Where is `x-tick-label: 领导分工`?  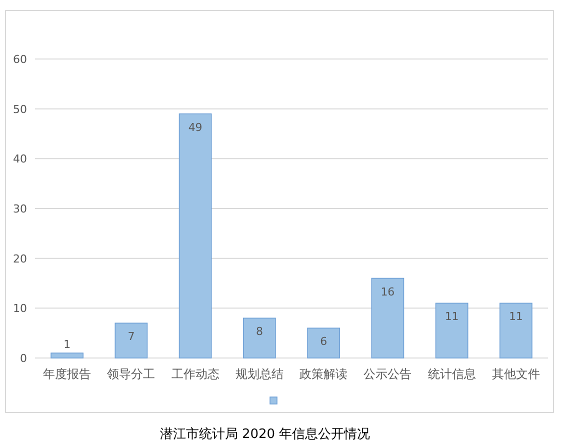 x-tick-label: 领导分工 is located at coordinates (131, 374).